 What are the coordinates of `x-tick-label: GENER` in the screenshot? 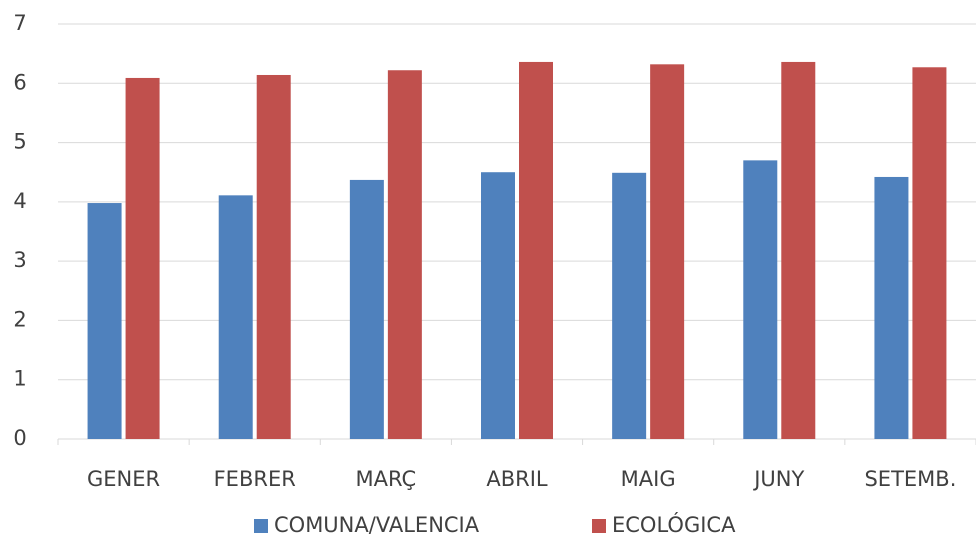 It's located at (123, 479).